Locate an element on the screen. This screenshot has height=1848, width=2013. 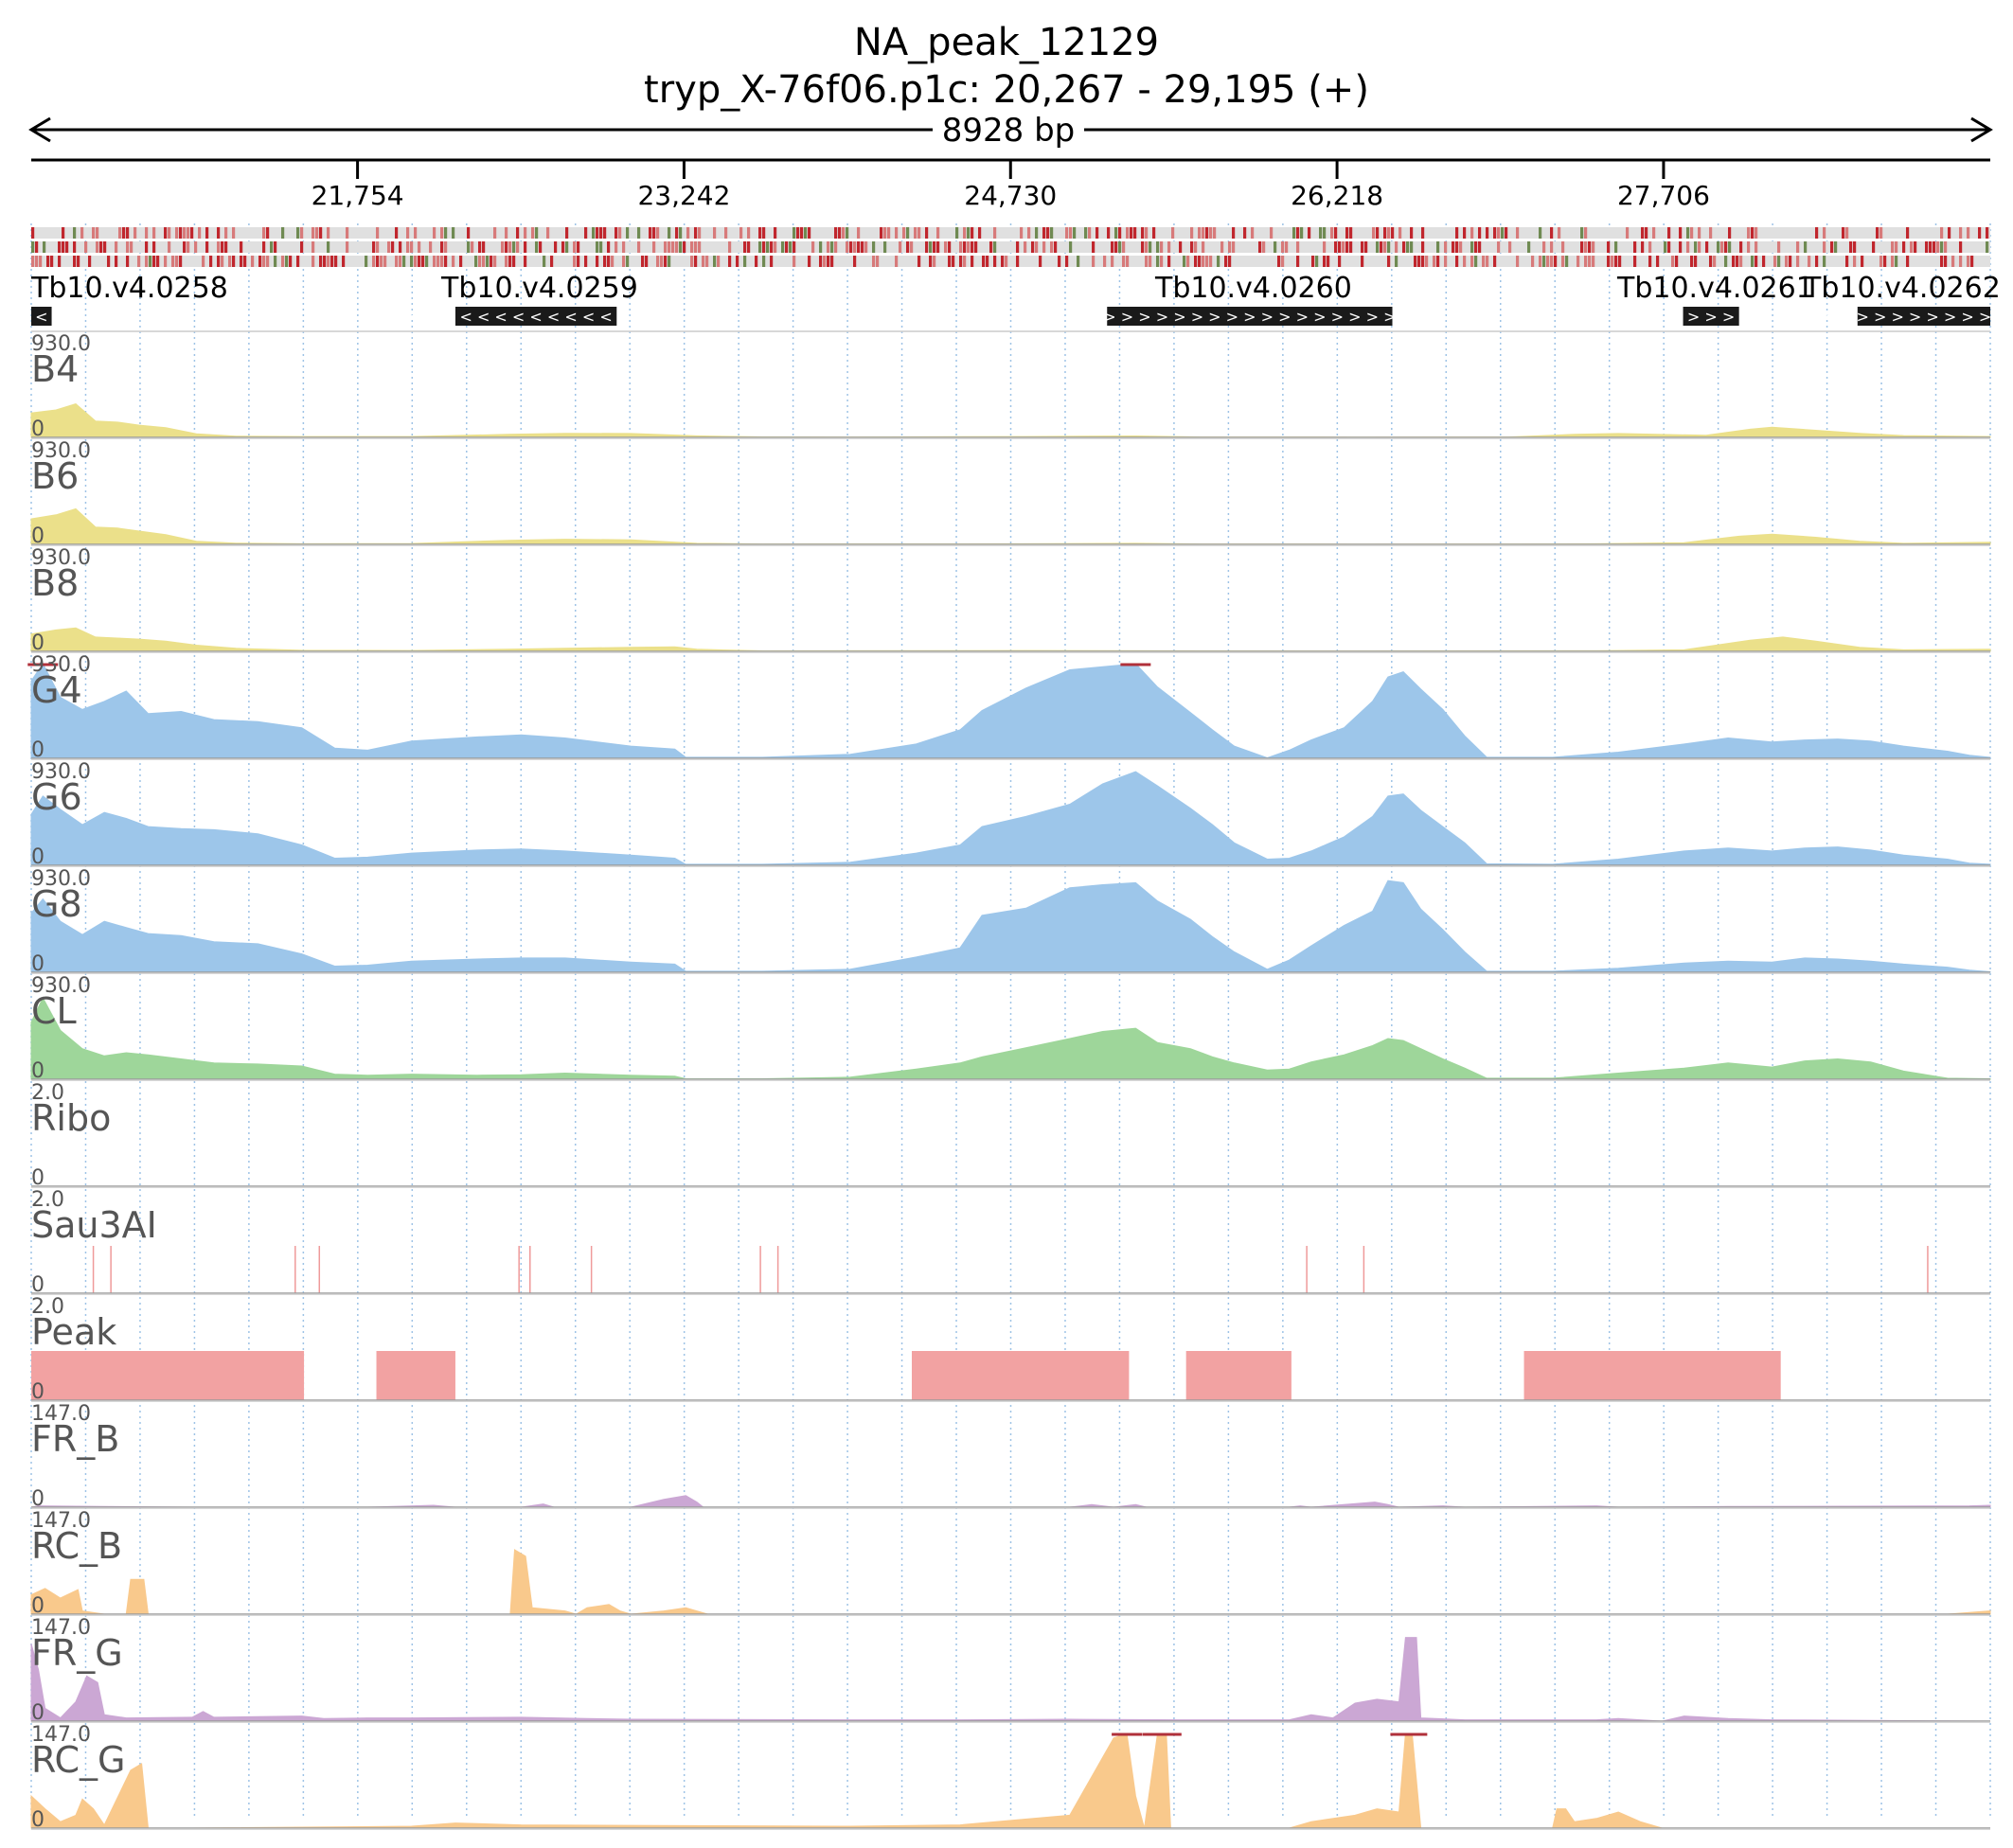
track-max-label: 2.0 is located at coordinates (47, 1307).